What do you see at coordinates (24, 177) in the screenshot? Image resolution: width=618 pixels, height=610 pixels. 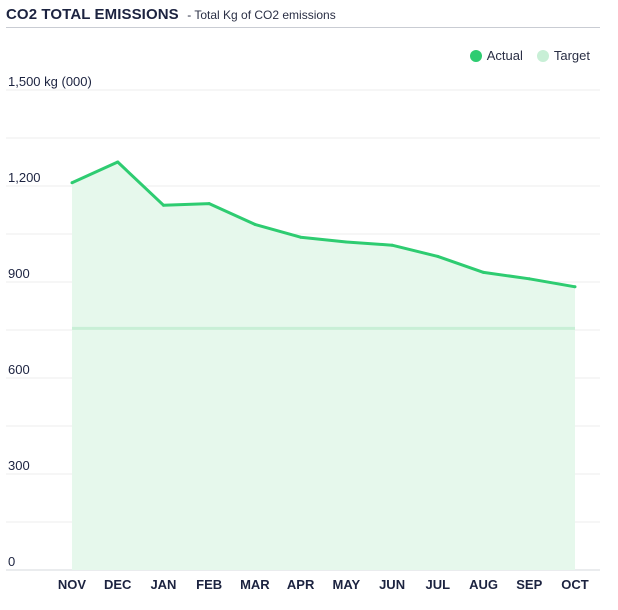 I see `y-tick-label: 1,200` at bounding box center [24, 177].